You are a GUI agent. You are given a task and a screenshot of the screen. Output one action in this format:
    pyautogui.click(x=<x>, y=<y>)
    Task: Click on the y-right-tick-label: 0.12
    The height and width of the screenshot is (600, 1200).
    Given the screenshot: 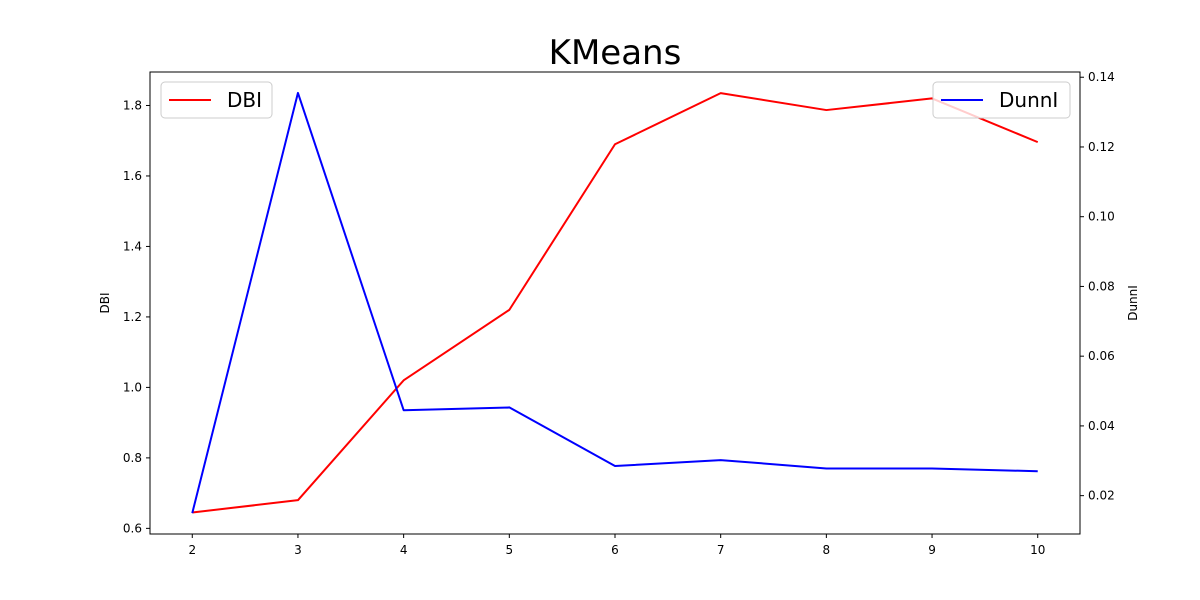 What is the action you would take?
    pyautogui.click(x=1101, y=147)
    